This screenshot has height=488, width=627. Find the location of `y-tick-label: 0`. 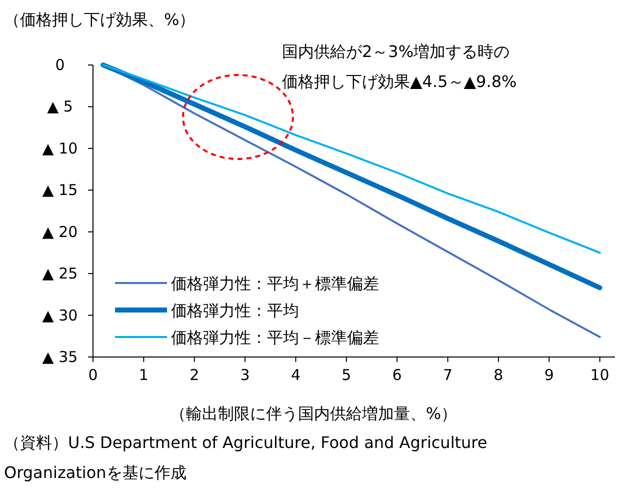

y-tick-label: 0 is located at coordinates (60, 65).